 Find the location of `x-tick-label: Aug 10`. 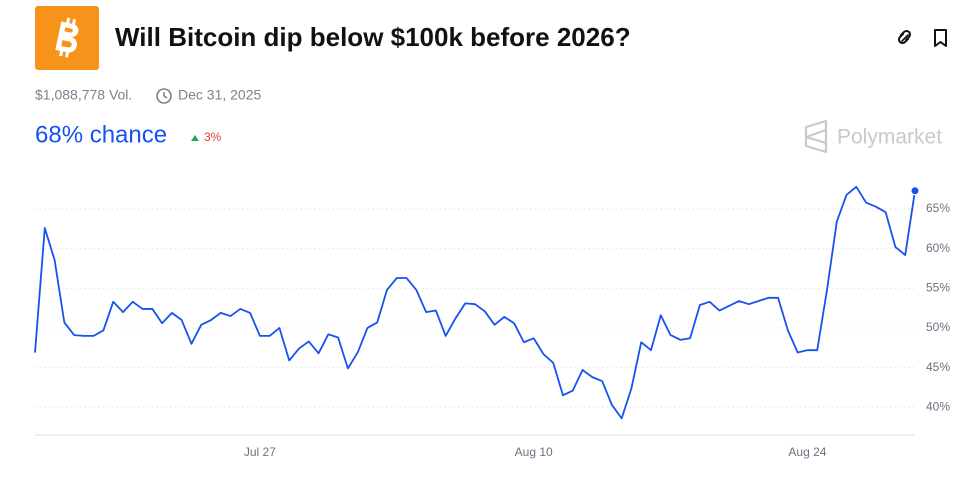

x-tick-label: Aug 10 is located at coordinates (534, 452).